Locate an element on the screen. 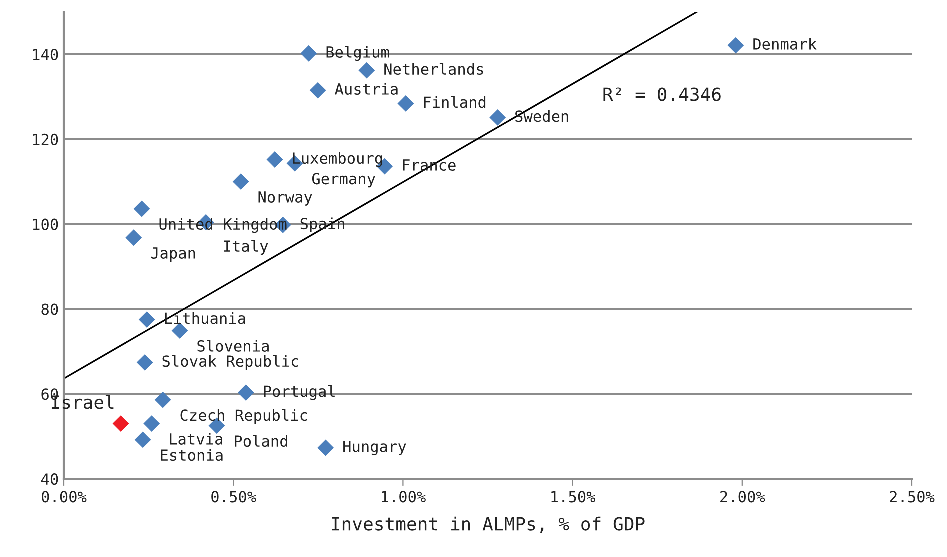  annotation: Netherlands is located at coordinates (434, 69).